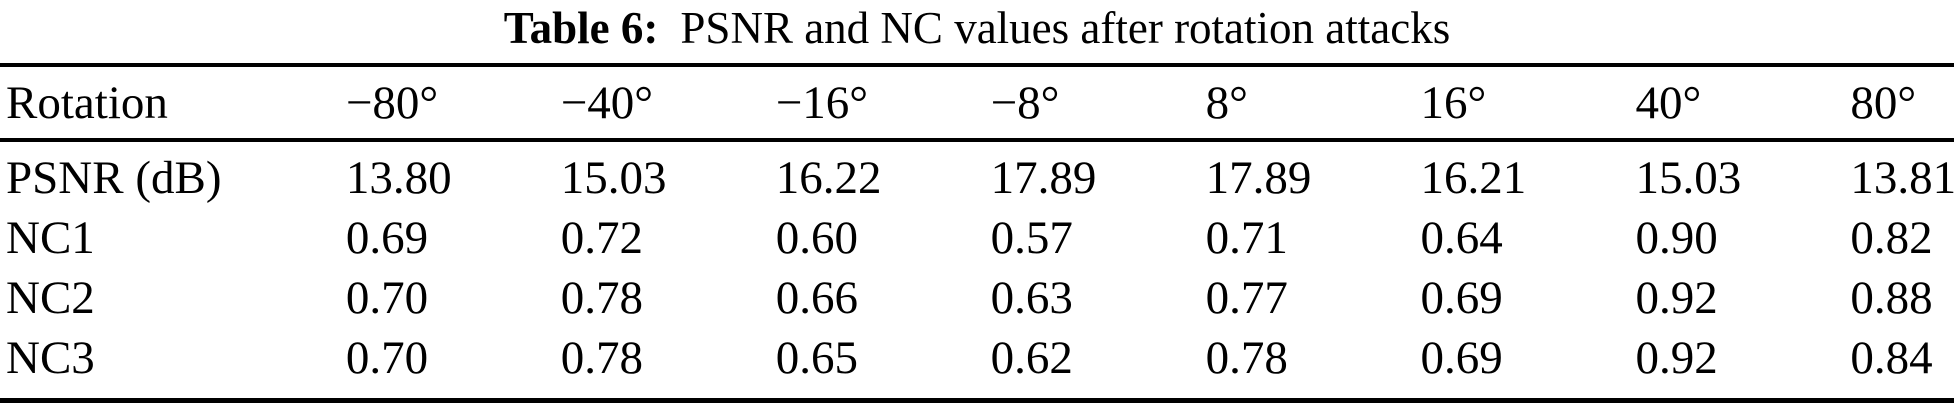 The image size is (1954, 404). Describe the element at coordinates (602, 237) in the screenshot. I see `cell-value: 0.72` at that location.